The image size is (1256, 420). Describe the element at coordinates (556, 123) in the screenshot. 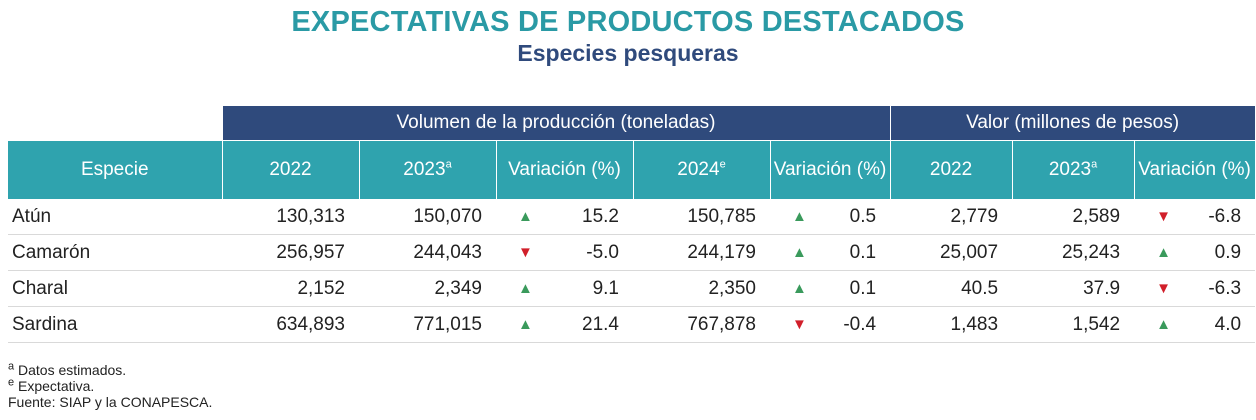

I see `group-header-volume: Volumen de la producción (toneladas)` at that location.